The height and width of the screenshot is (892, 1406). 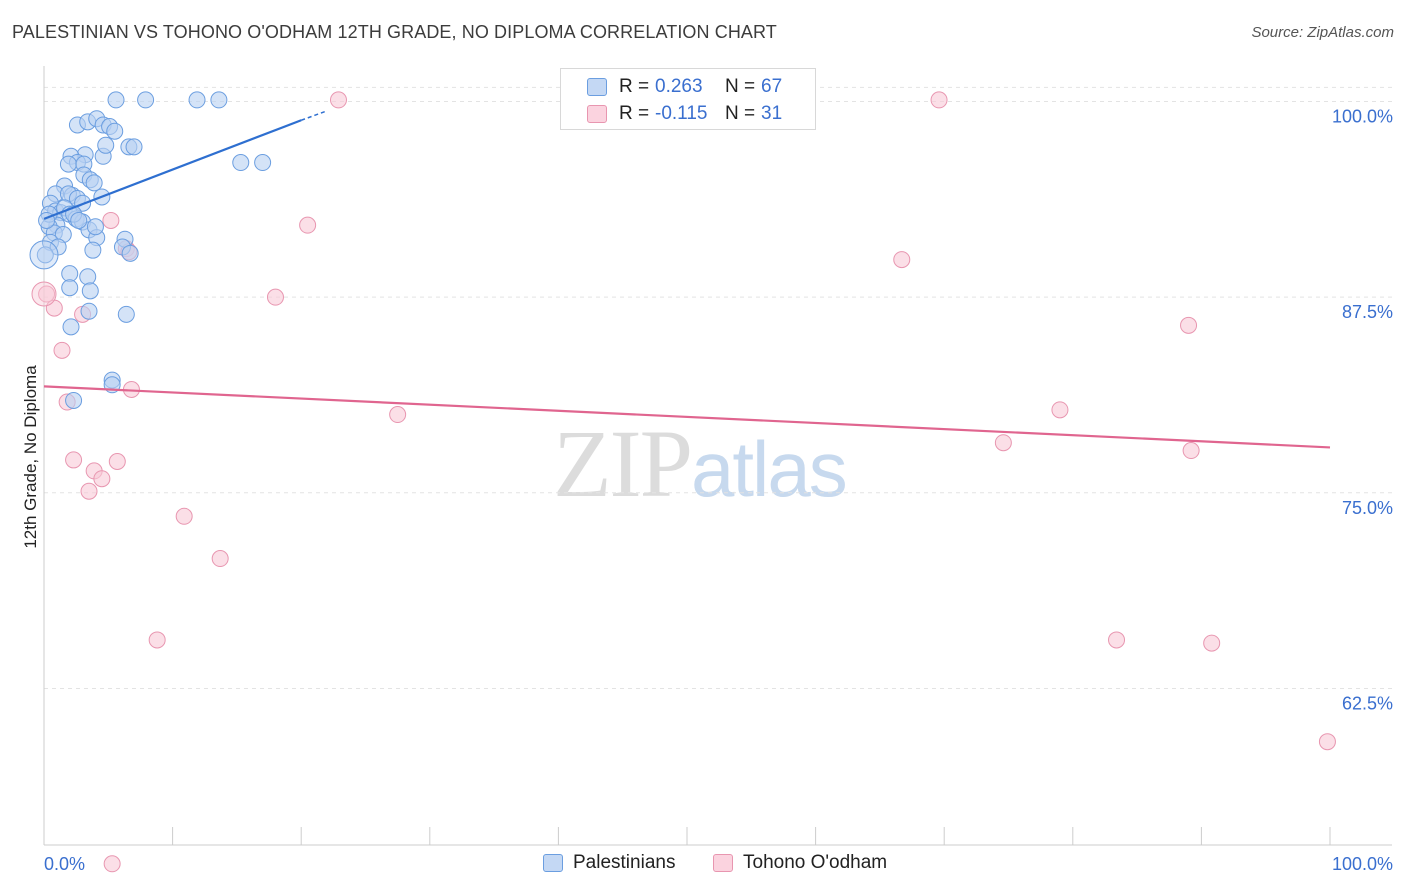 I want to click on series-legend: Palestinians Tohono O'odham, so click(x=703, y=864).